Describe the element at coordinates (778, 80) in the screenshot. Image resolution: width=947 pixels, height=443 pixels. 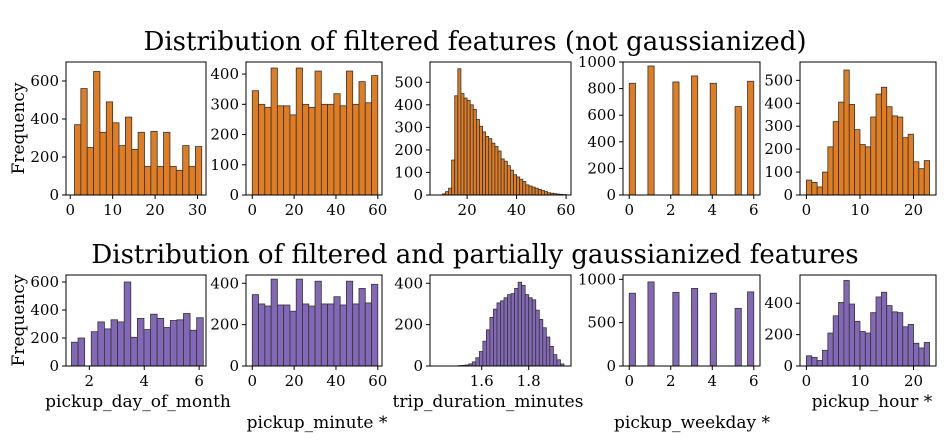
I see `y-tick-label: 500` at that location.